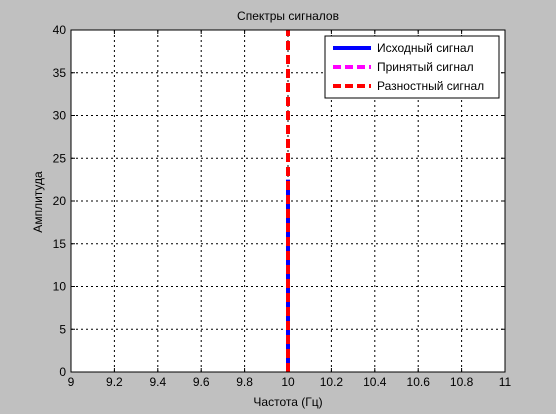  What do you see at coordinates (60, 30) in the screenshot?
I see `y-tick-label: 40` at bounding box center [60, 30].